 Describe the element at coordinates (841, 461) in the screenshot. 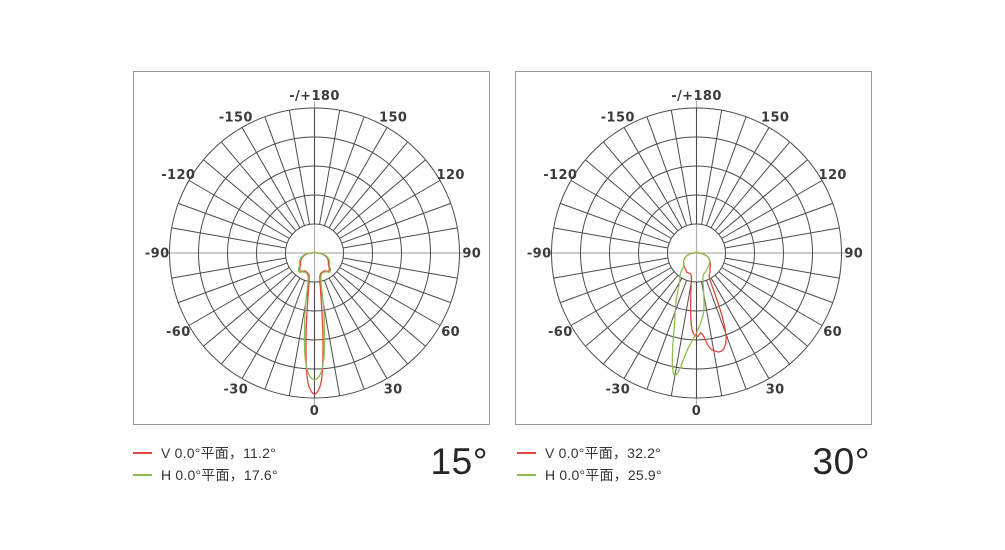

I see `beam-angle-label-30: 30°` at that location.